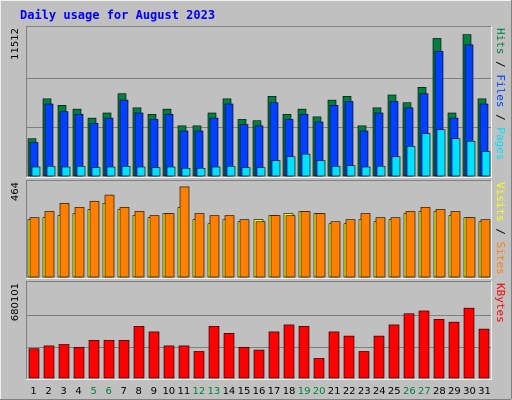  Describe the element at coordinates (199, 391) in the screenshot. I see `x-tick-label-12: 12` at that location.